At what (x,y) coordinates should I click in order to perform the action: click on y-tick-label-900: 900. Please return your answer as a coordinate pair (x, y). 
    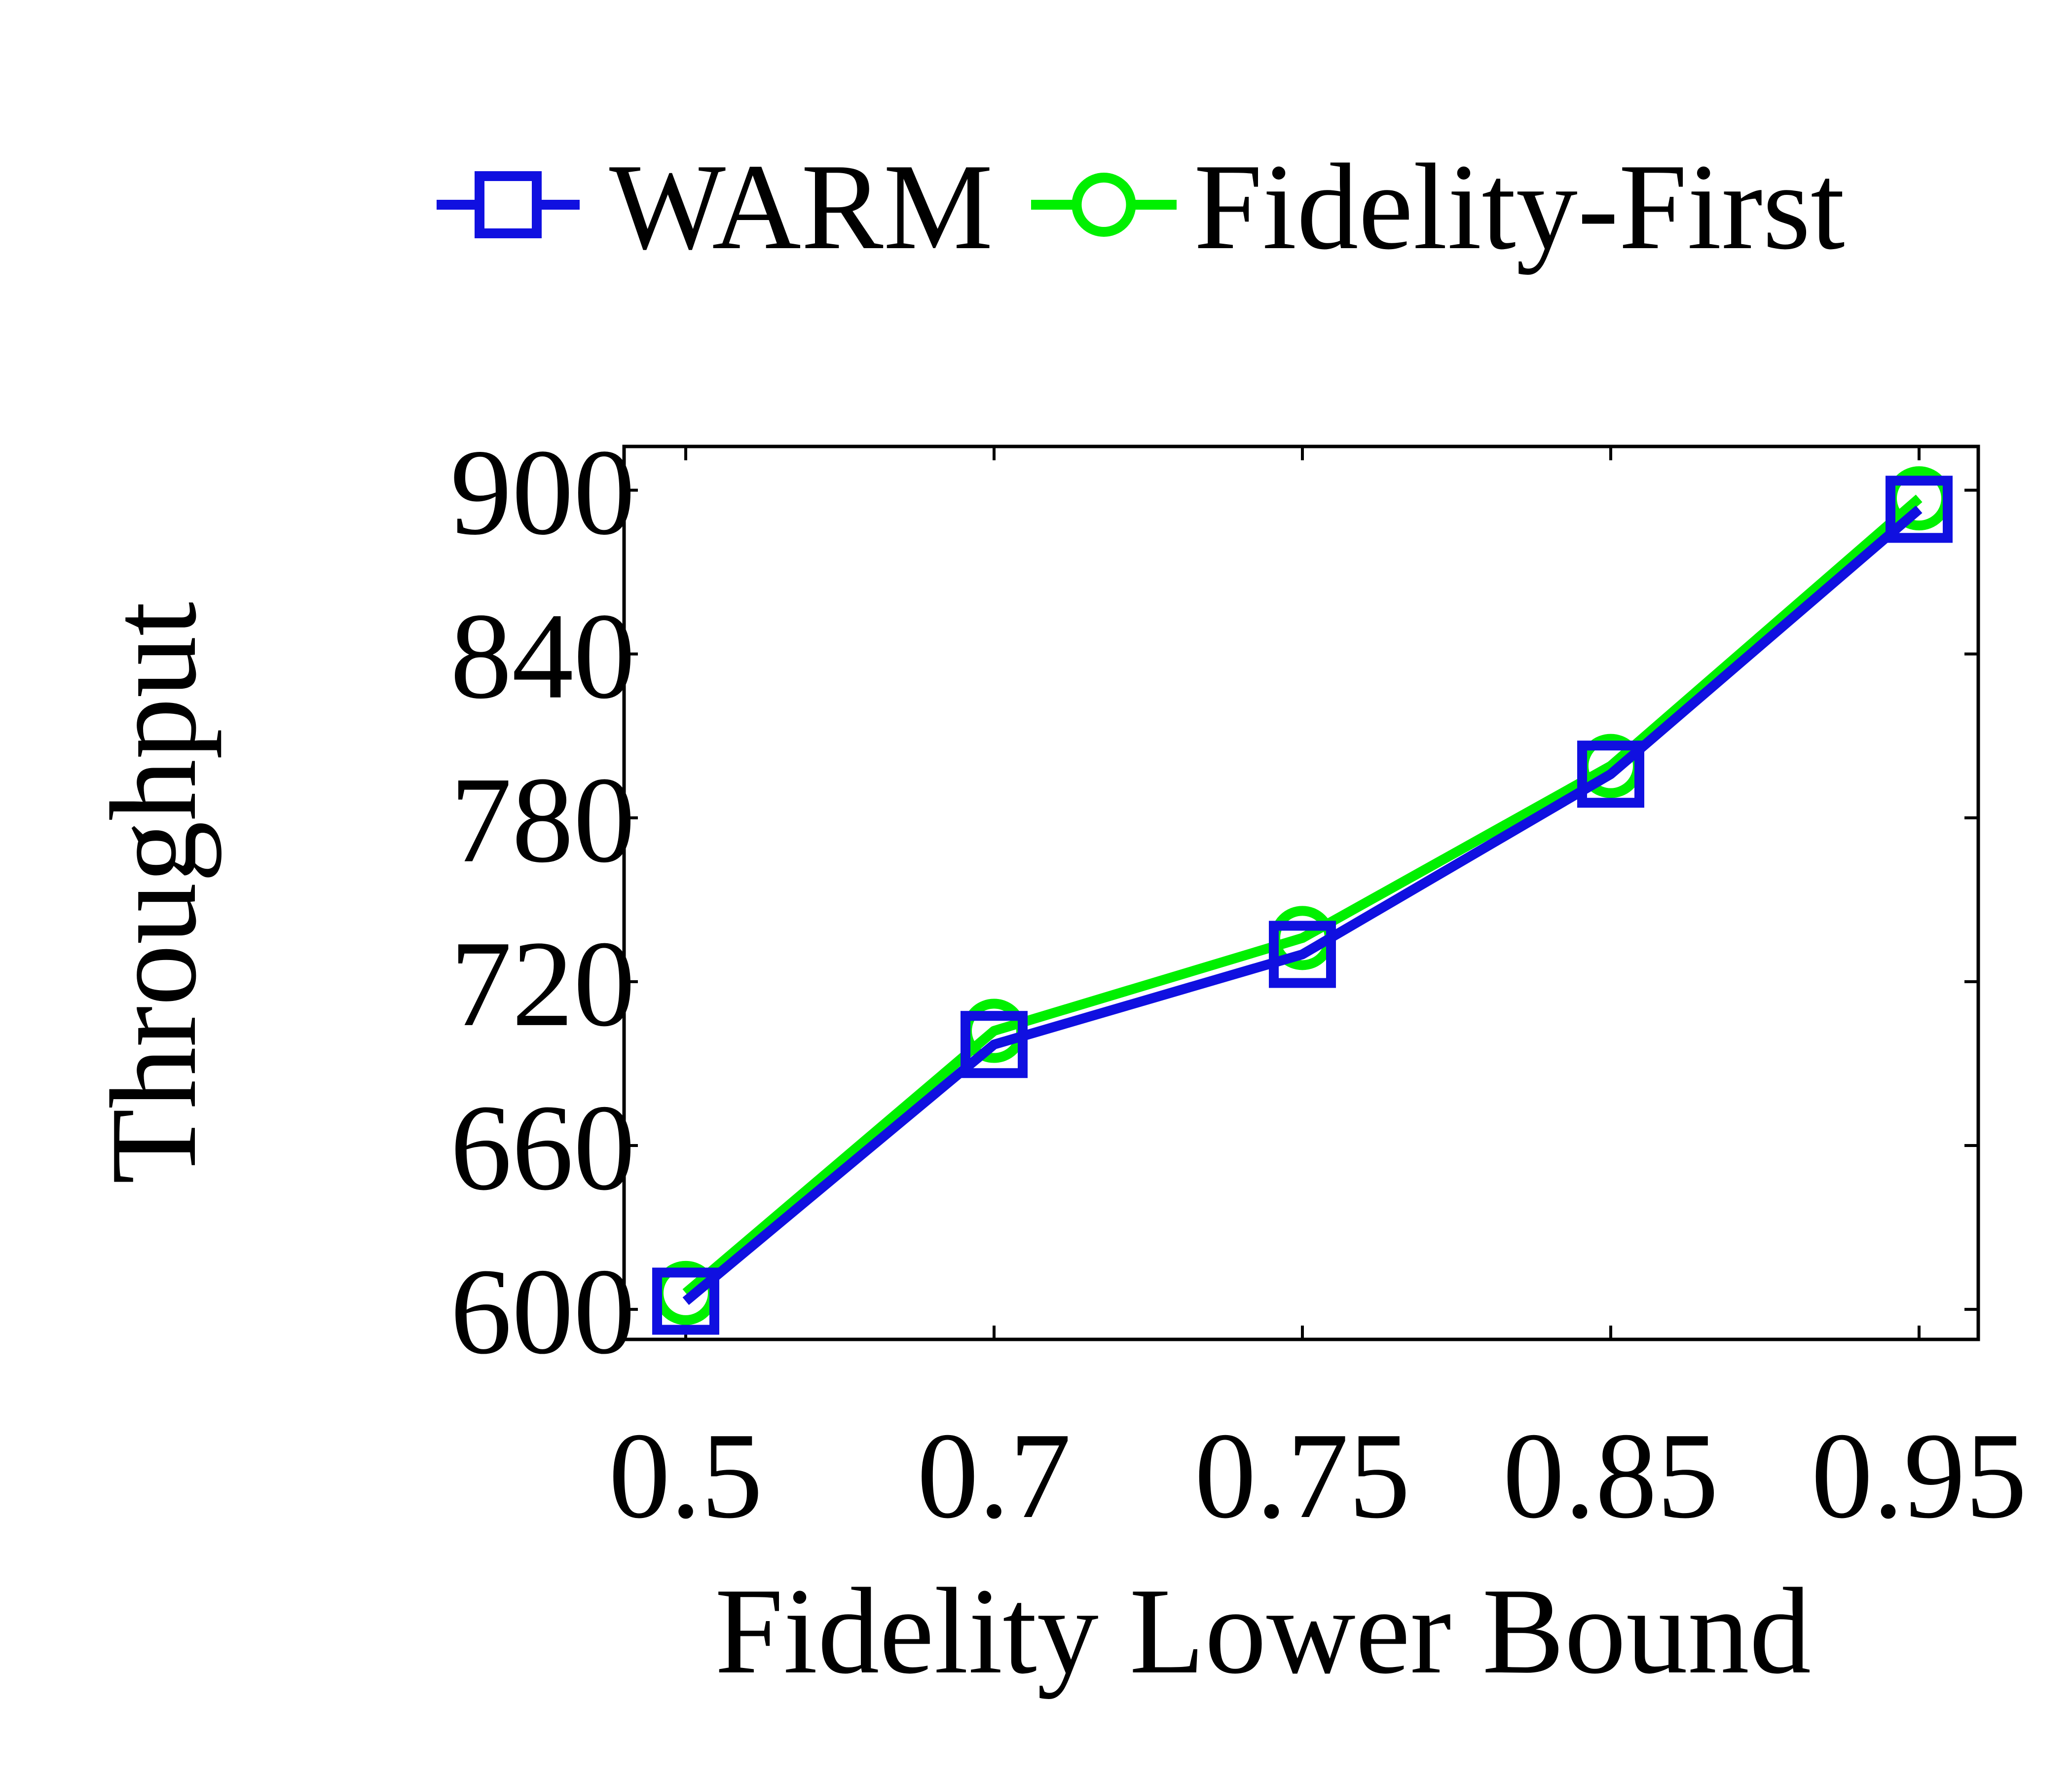
    Looking at the image, I should click on (543, 493).